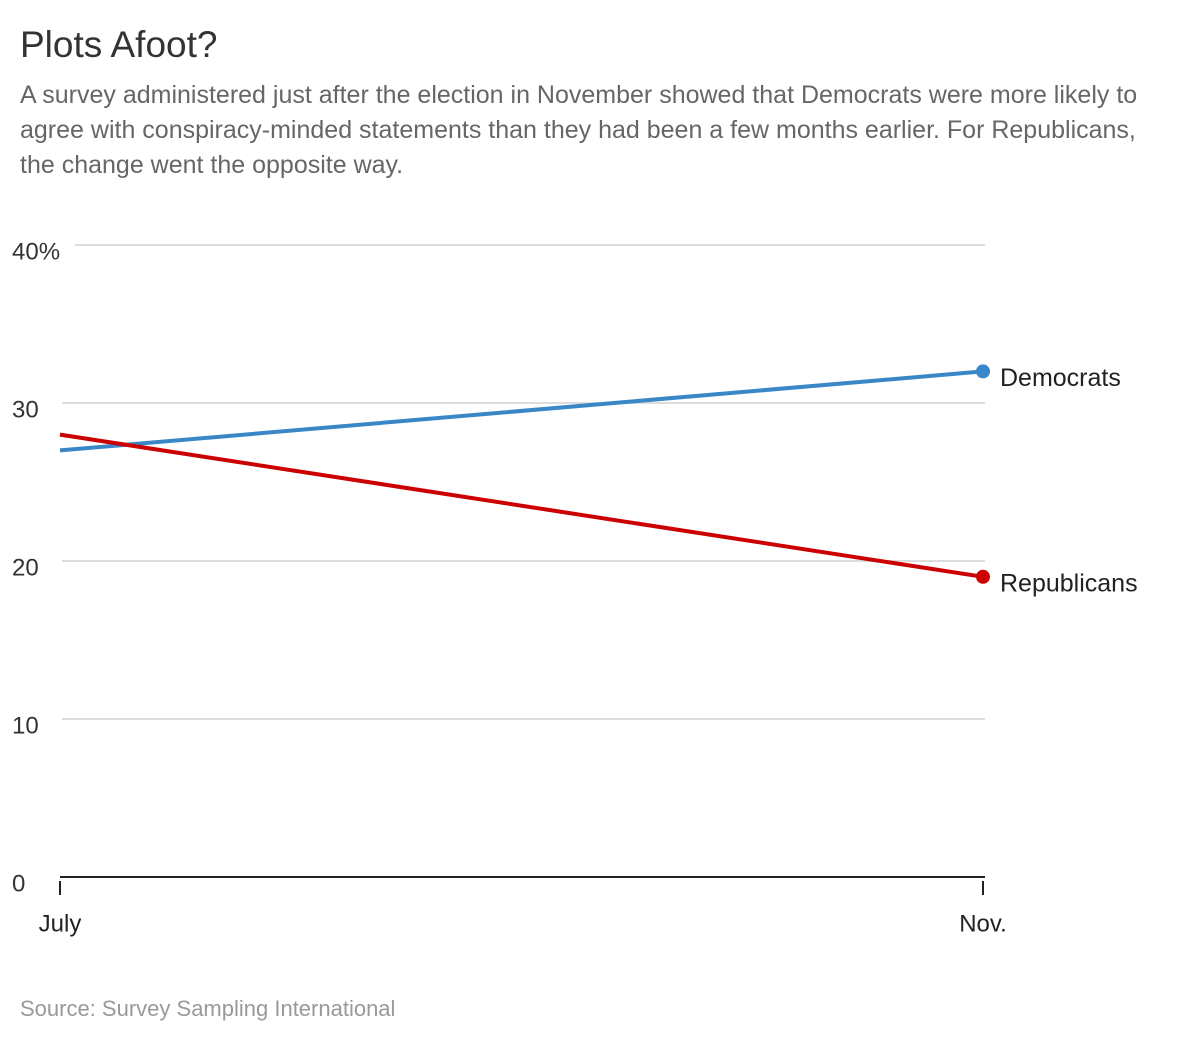 The width and height of the screenshot is (1200, 1045). What do you see at coordinates (25, 725) in the screenshot?
I see `y-tick-label: 10` at bounding box center [25, 725].